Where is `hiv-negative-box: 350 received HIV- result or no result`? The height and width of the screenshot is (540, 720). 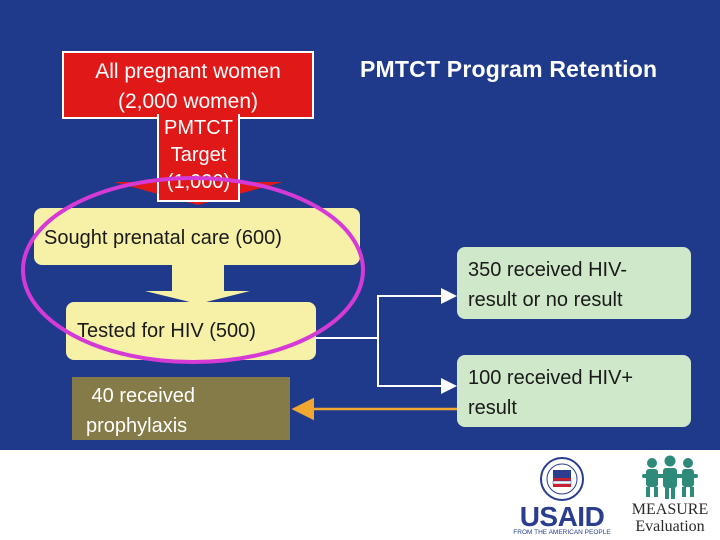
hiv-negative-box: 350 received HIV- result or no result is located at coordinates (574, 283).